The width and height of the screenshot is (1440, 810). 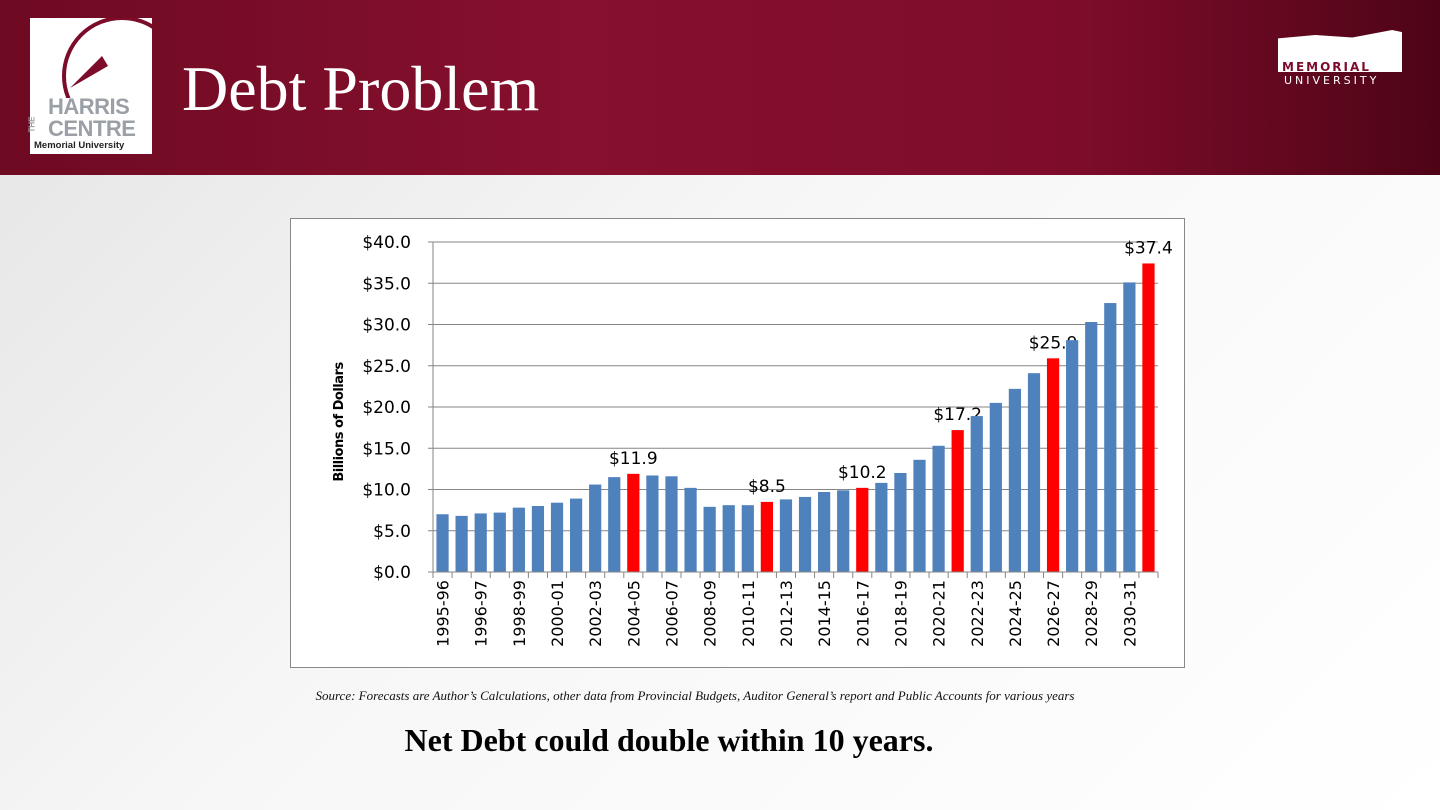 I want to click on x-tick-label: 2012-13, so click(x=786, y=613).